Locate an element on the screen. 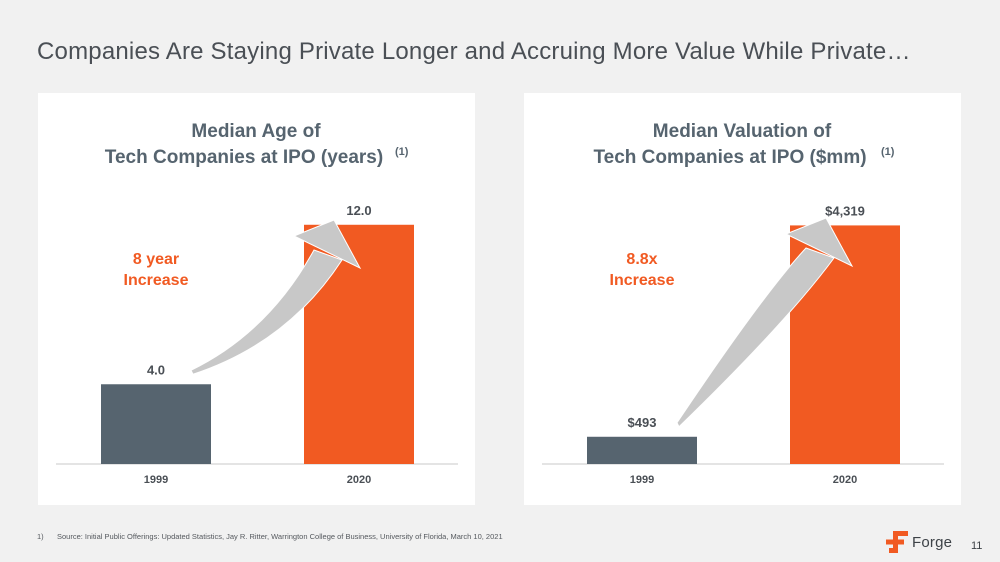  bar-value-label-1999: 4.0 is located at coordinates (156, 369).